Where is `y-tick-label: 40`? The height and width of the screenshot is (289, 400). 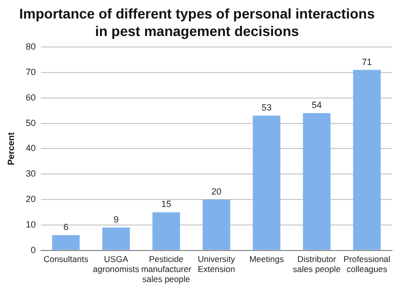
y-tick-label: 40 is located at coordinates (31, 148).